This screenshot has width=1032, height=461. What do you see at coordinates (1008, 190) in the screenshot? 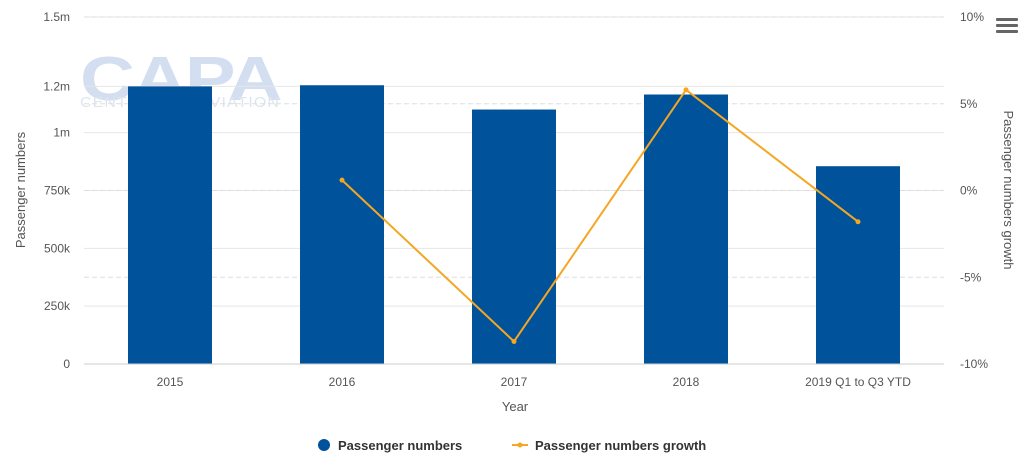
I see `y2-axis-title: Passenger numbers growth` at bounding box center [1008, 190].